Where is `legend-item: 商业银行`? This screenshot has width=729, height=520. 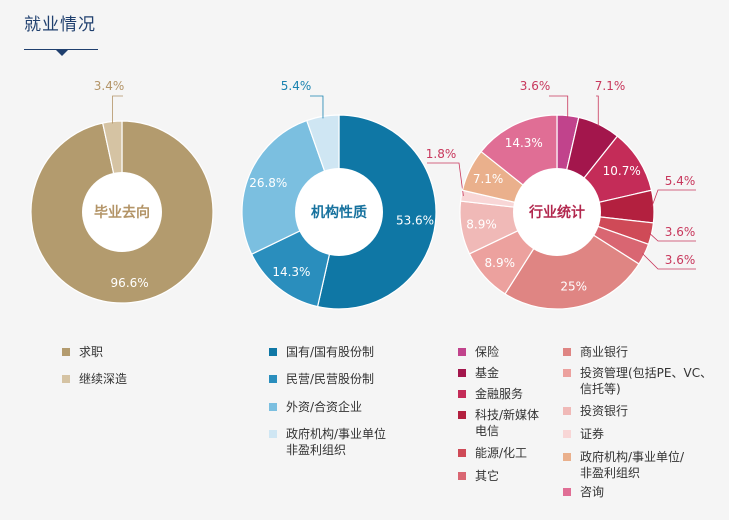 legend-item: 商业银行 is located at coordinates (595, 352).